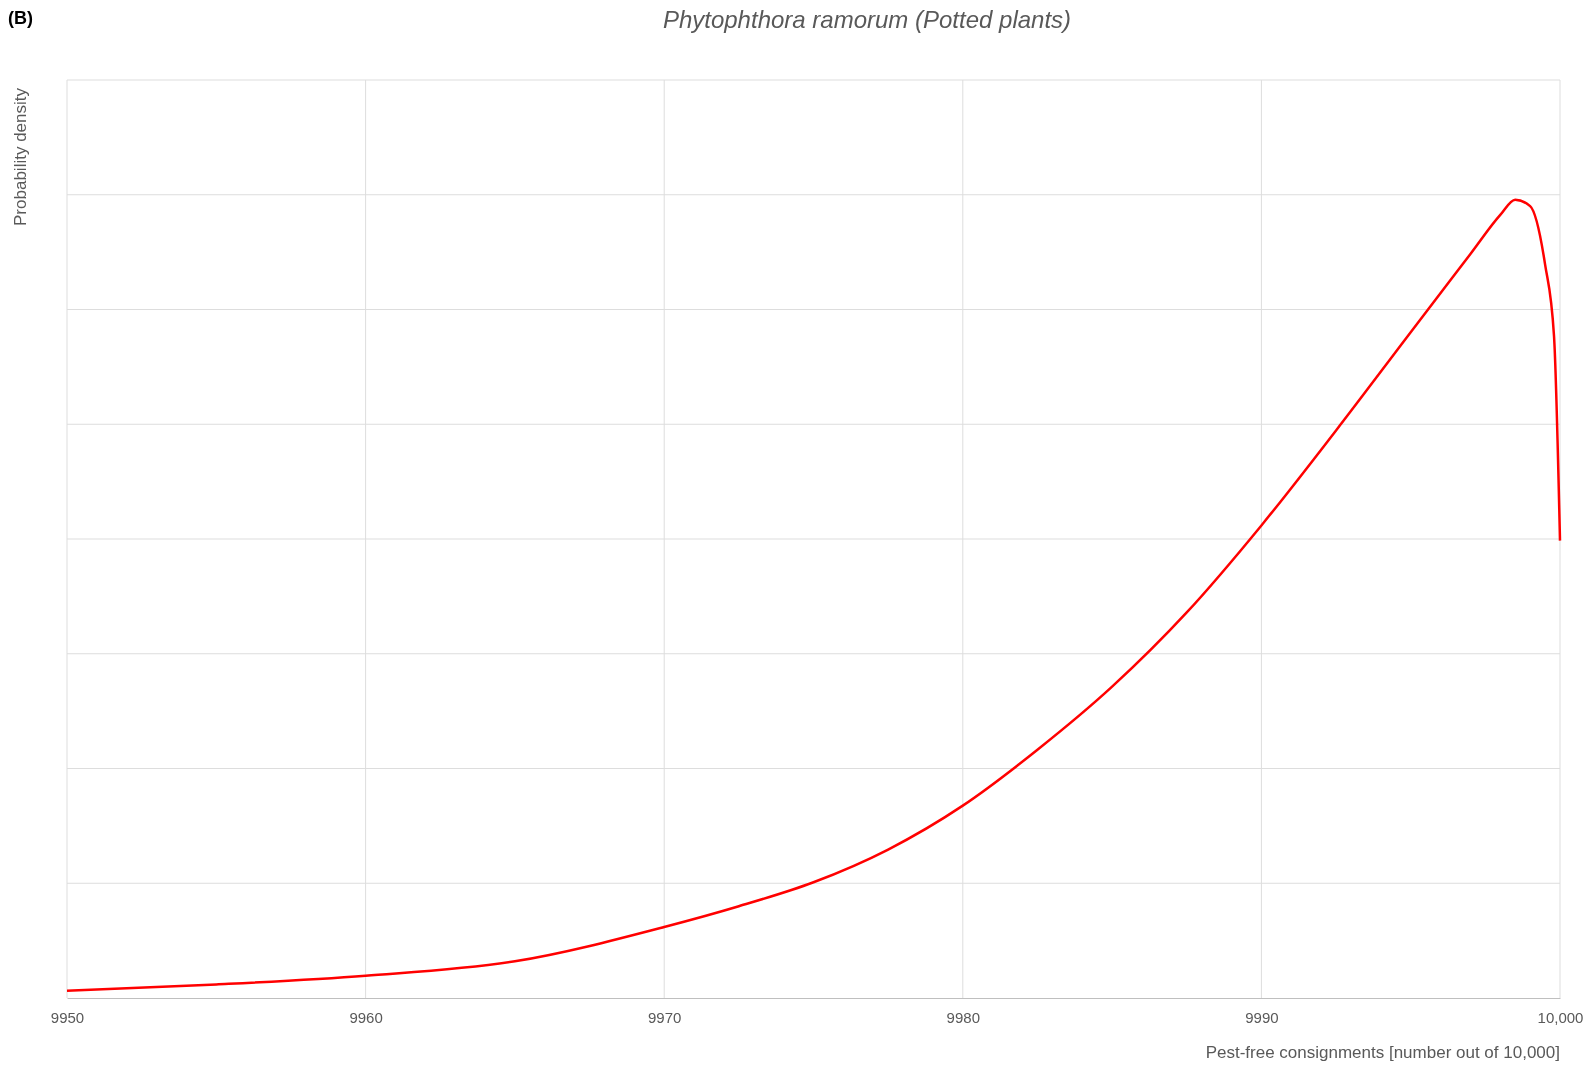  What do you see at coordinates (867, 19) in the screenshot?
I see `chart-title: Phytophthora ramorum (Potted plants)` at bounding box center [867, 19].